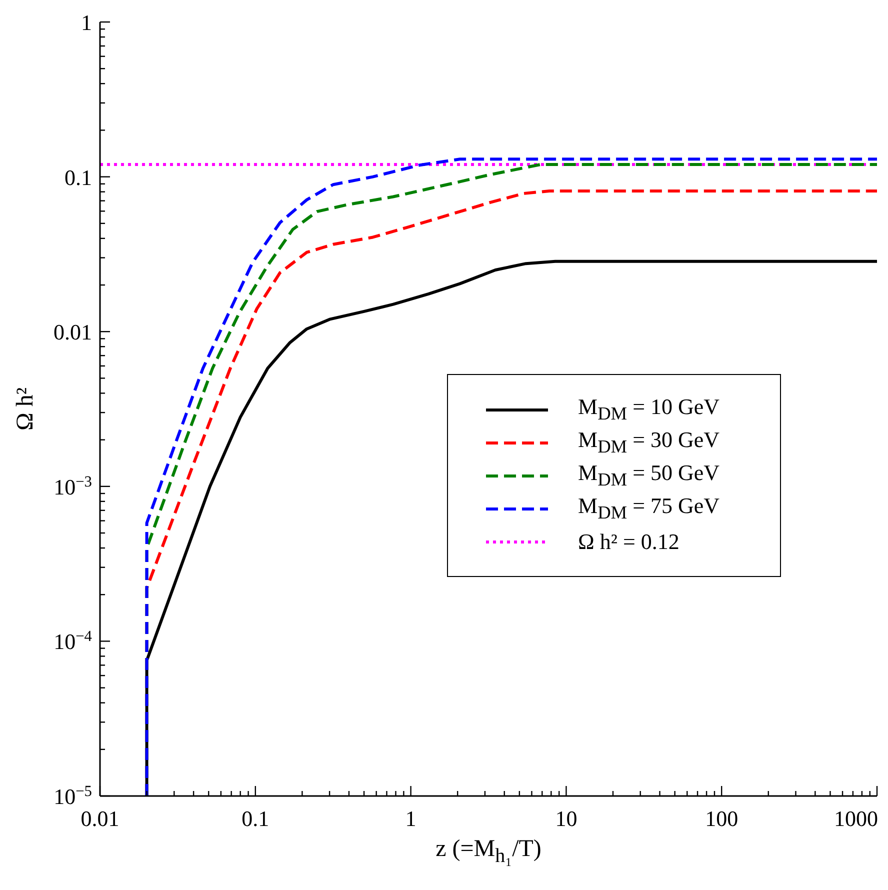  Describe the element at coordinates (73, 332) in the screenshot. I see `y-tick-label: 0.01` at that location.